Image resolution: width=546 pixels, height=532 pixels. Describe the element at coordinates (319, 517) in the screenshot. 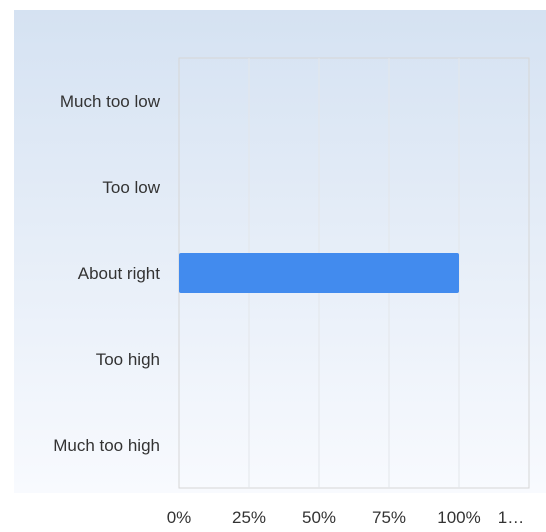

I see `x-tick-label: 50%` at that location.